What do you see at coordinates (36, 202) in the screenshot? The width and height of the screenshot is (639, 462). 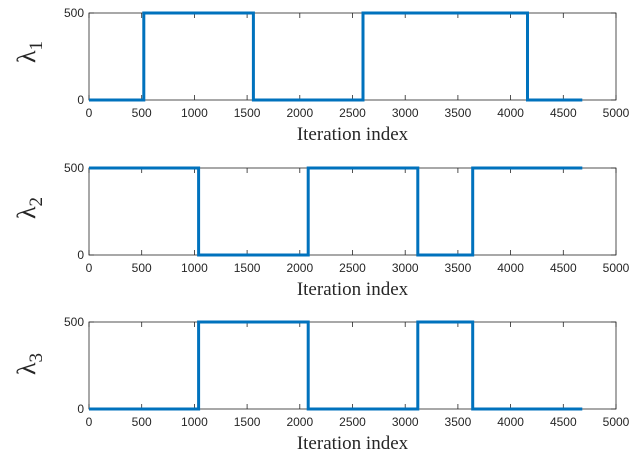 I see `y-axis-label-subscript: 2` at bounding box center [36, 202].